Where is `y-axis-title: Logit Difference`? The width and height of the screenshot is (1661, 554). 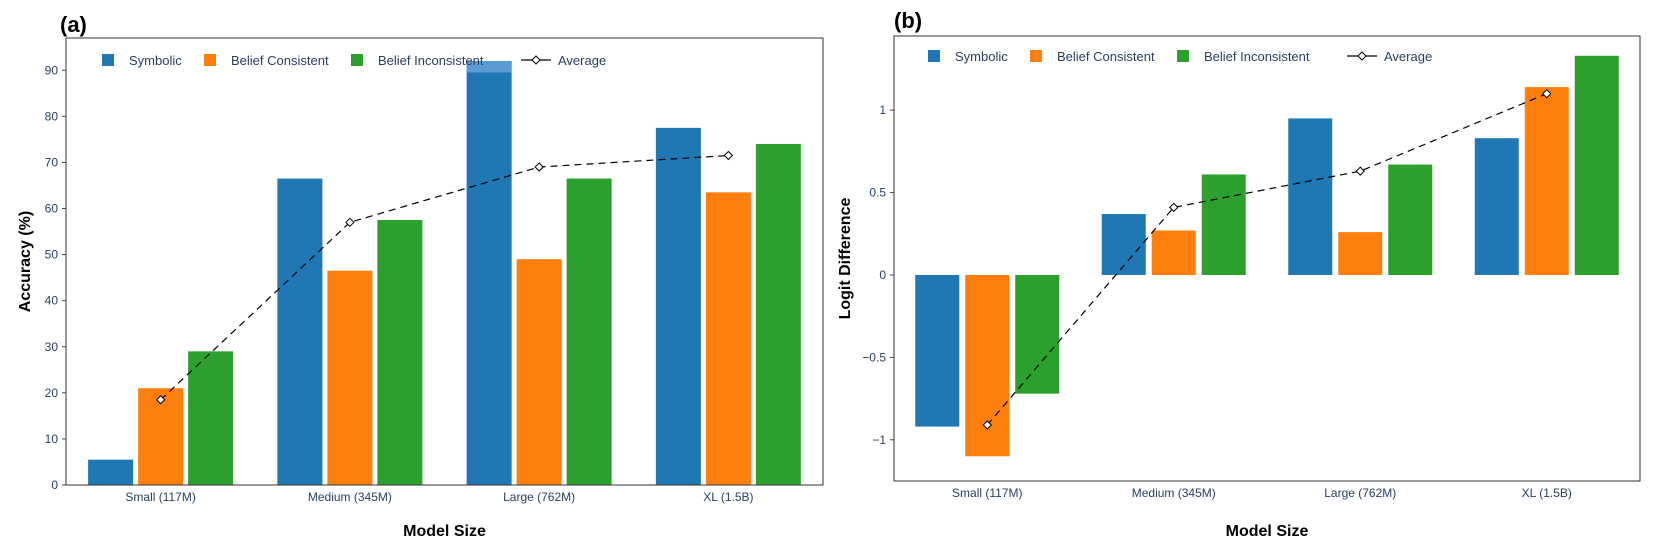
y-axis-title: Logit Difference is located at coordinates (845, 259).